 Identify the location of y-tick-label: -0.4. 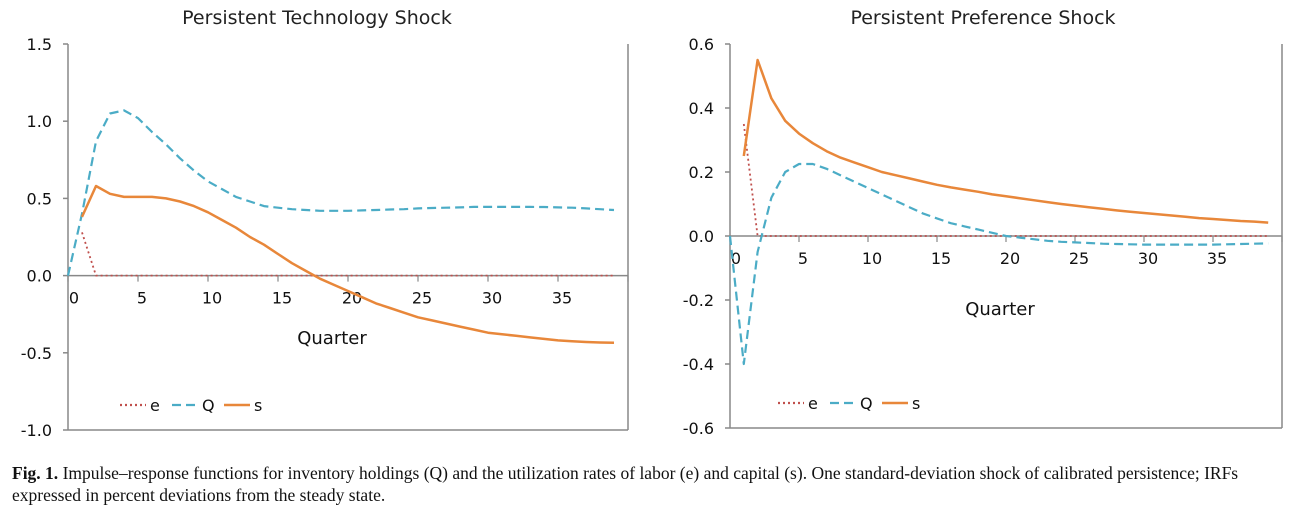
(698, 364).